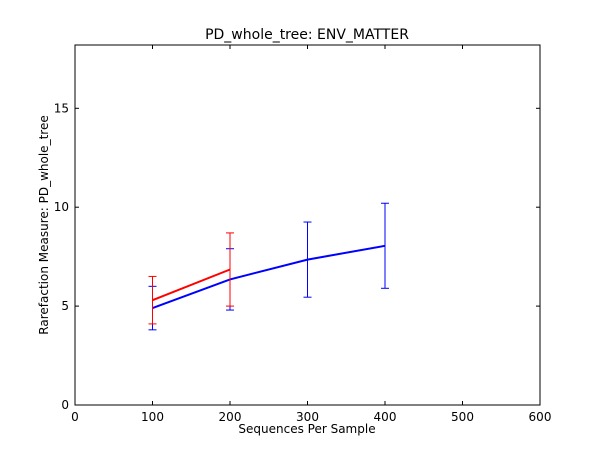  Describe the element at coordinates (306, 429) in the screenshot. I see `x-axis-label: Sequences Per Sample` at that location.